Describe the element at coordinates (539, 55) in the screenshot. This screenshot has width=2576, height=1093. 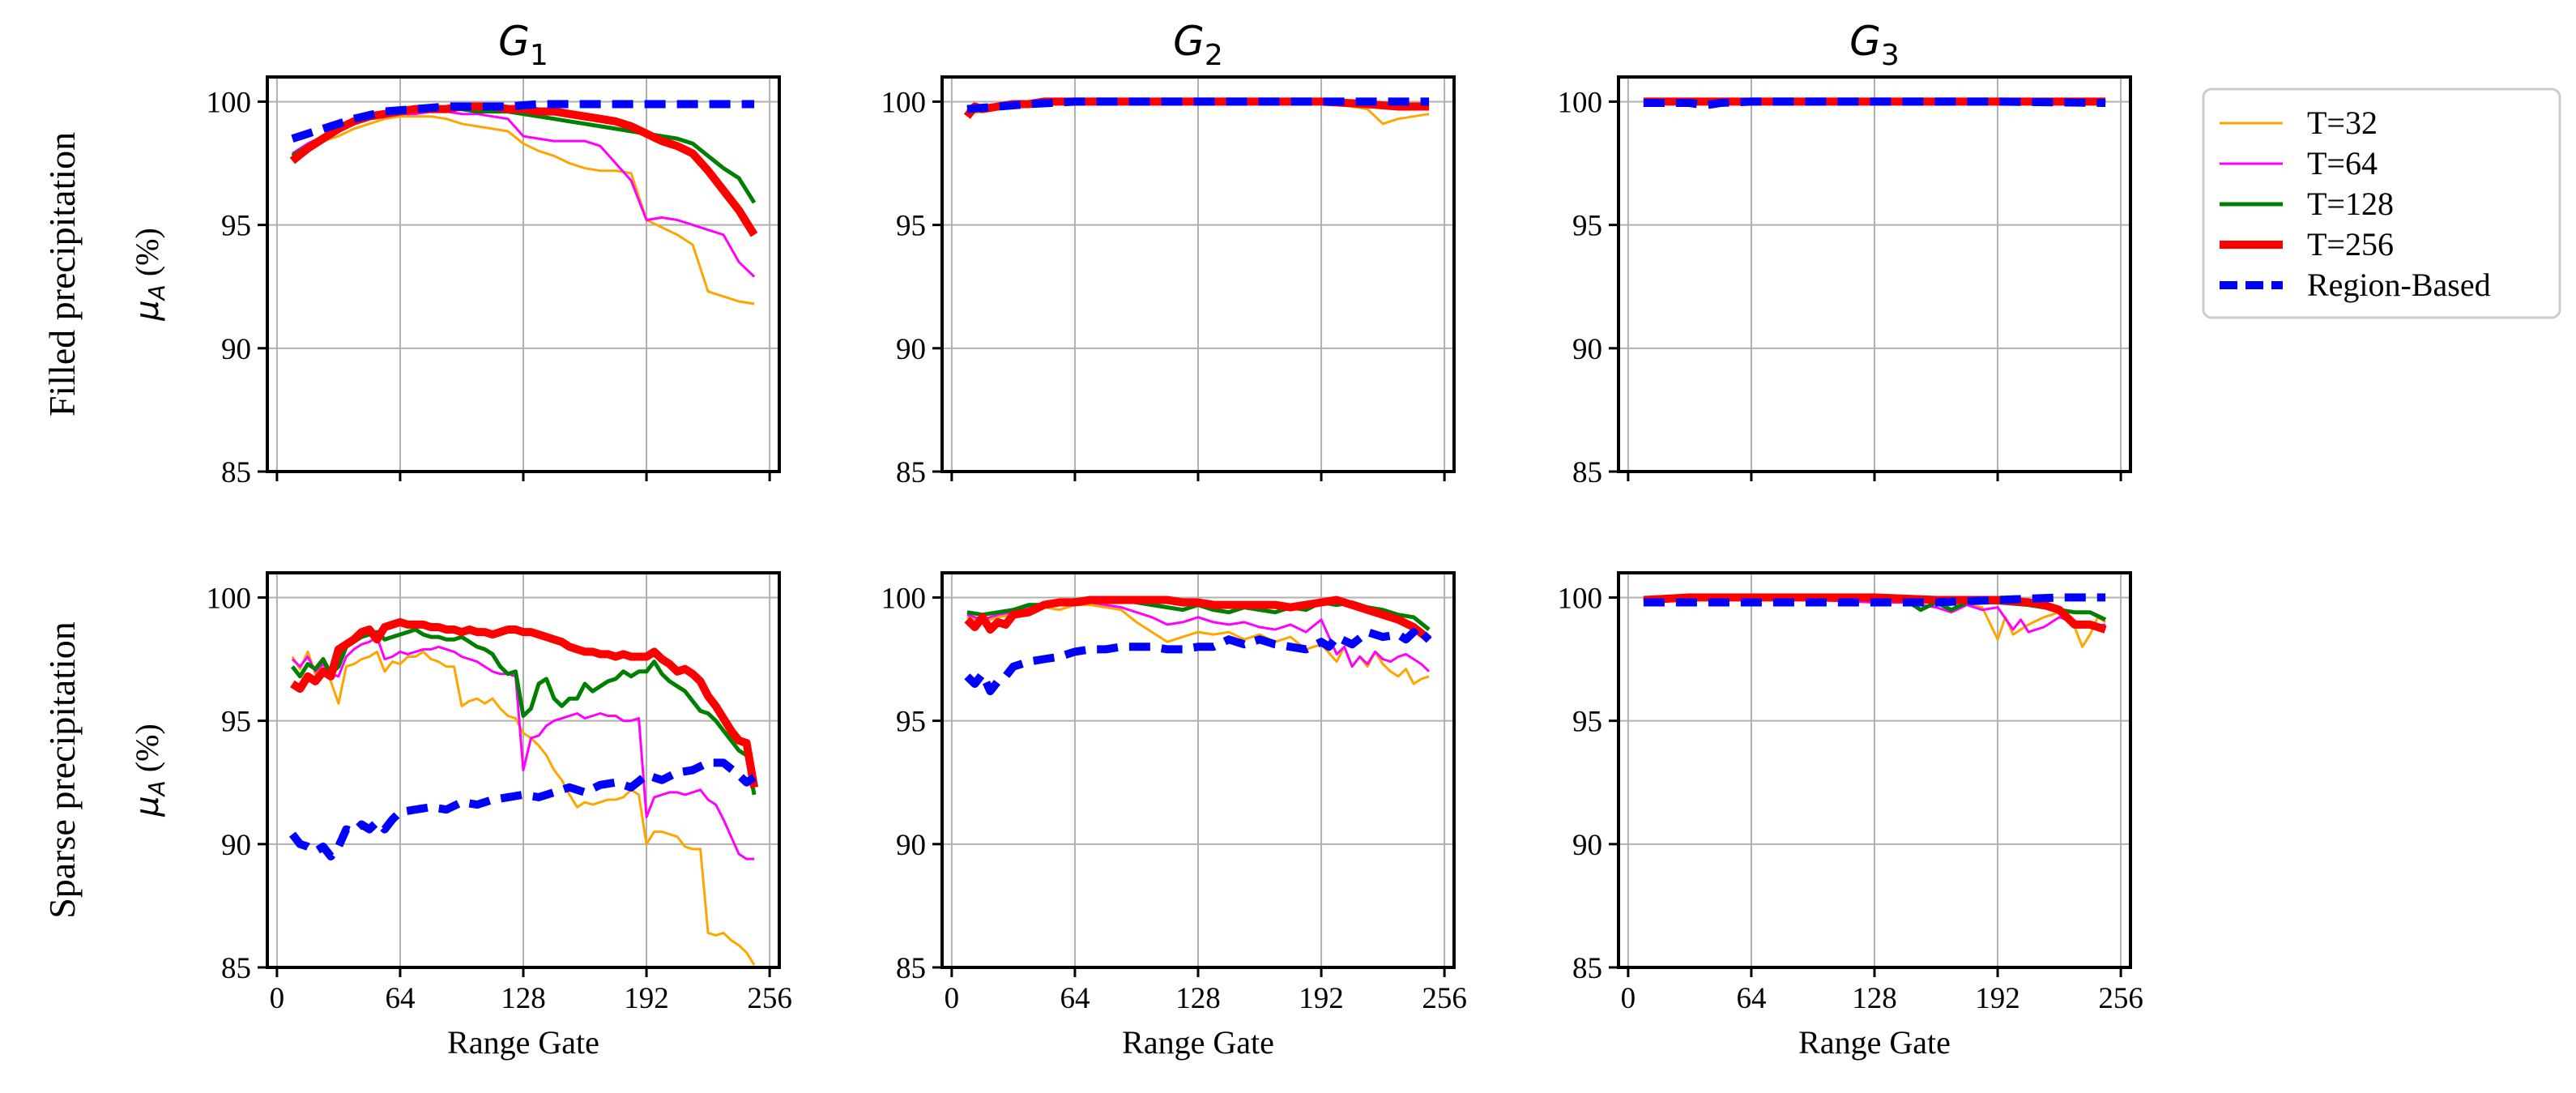
I see `column-title-subscript: 1` at that location.